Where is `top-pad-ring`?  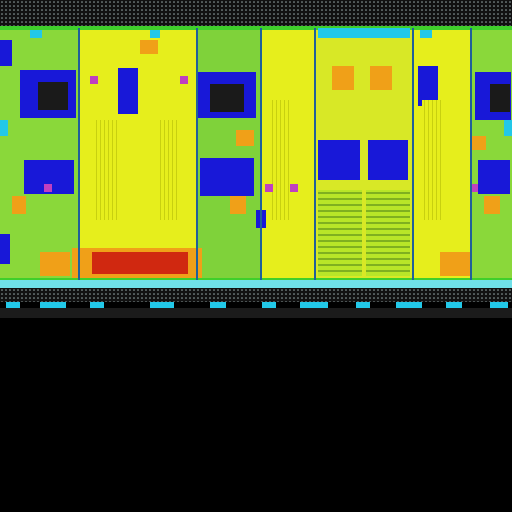
top-pad-ring is located at coordinates (256, 13).